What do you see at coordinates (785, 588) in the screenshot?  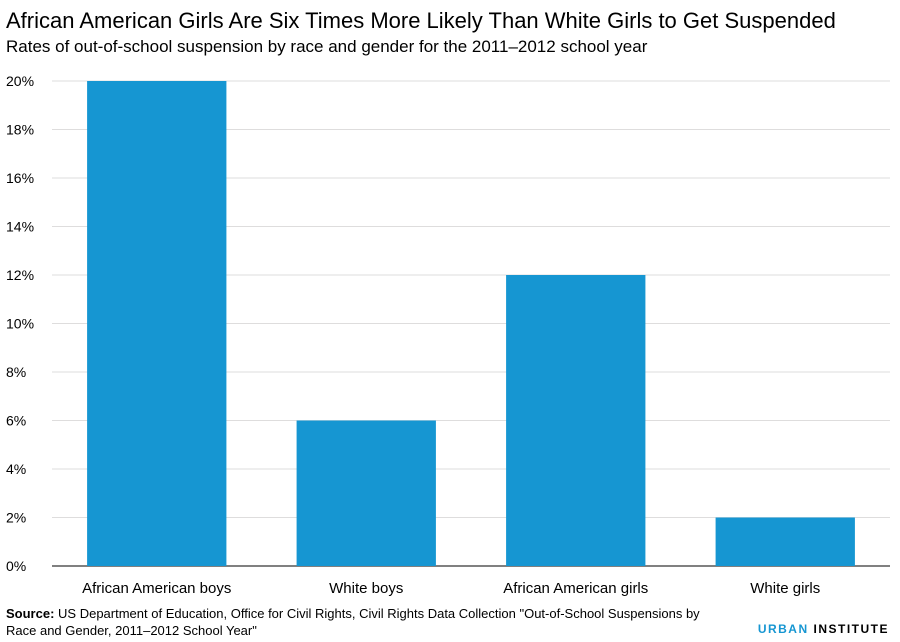 I see `x-tick-label: White girls` at bounding box center [785, 588].